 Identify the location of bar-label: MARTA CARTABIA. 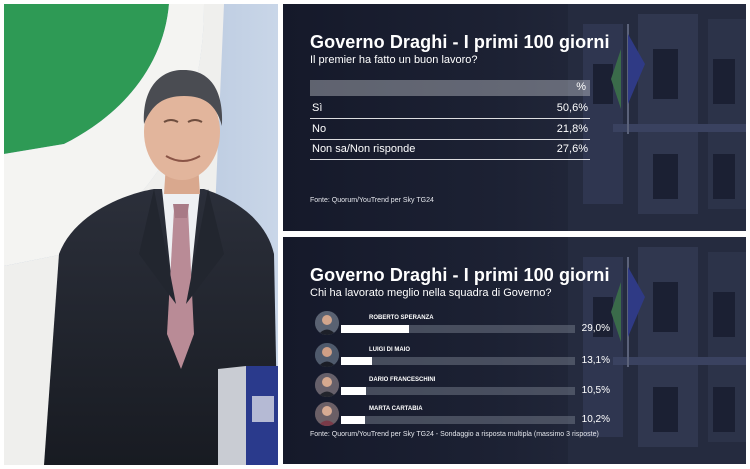
(396, 409).